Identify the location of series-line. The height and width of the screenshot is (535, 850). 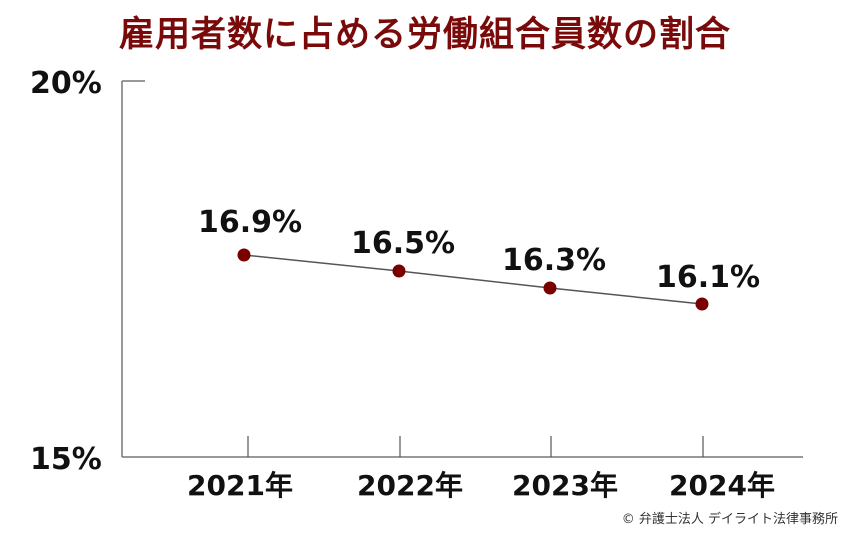
(473, 279).